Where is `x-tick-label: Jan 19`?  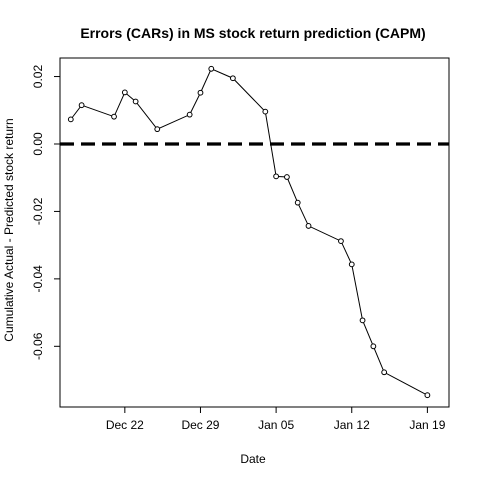
x-tick-label: Jan 19 is located at coordinates (427, 425).